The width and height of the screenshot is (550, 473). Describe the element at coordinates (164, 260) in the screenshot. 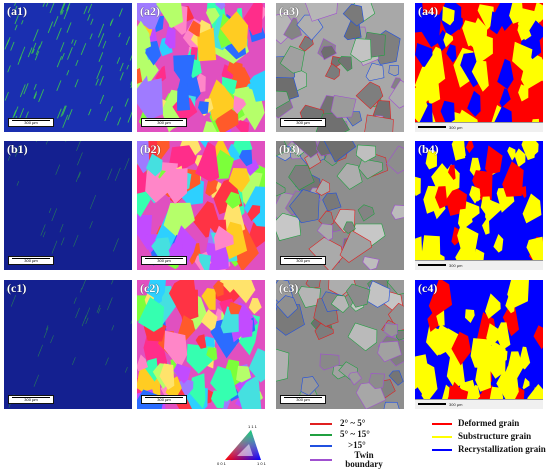

I see `scale-bar-b2: 300 µm` at that location.